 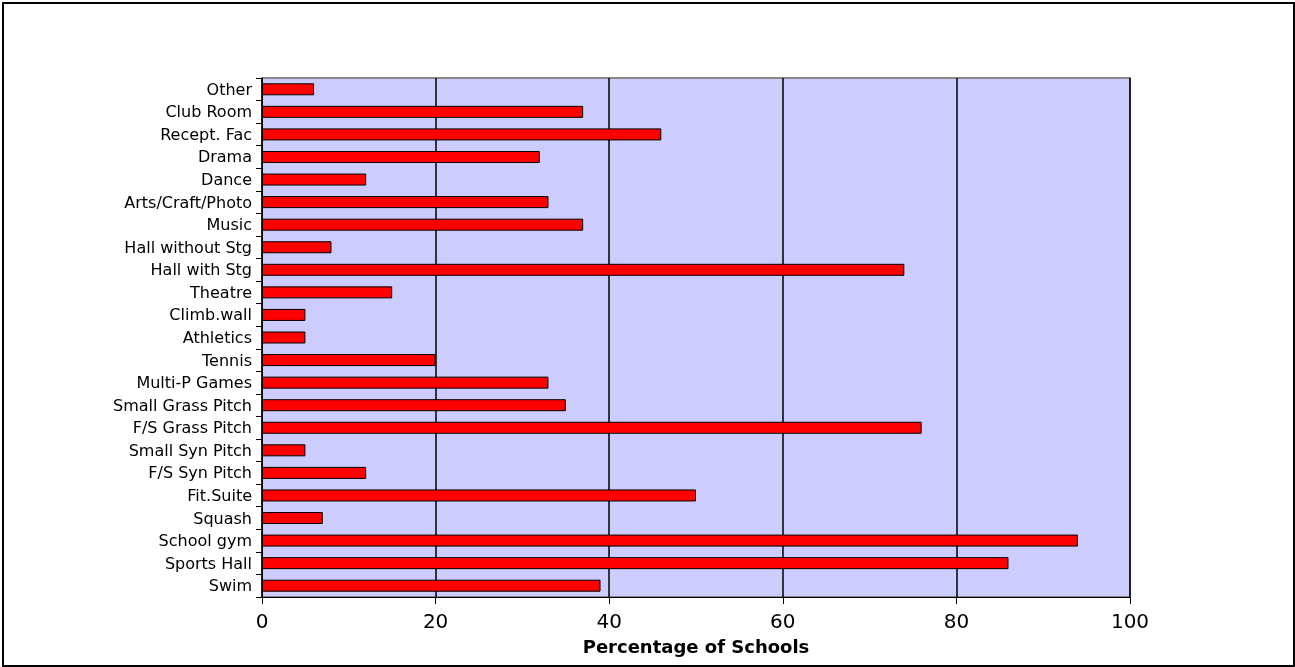 What do you see at coordinates (609, 621) in the screenshot?
I see `x-tick-label: 40` at bounding box center [609, 621].